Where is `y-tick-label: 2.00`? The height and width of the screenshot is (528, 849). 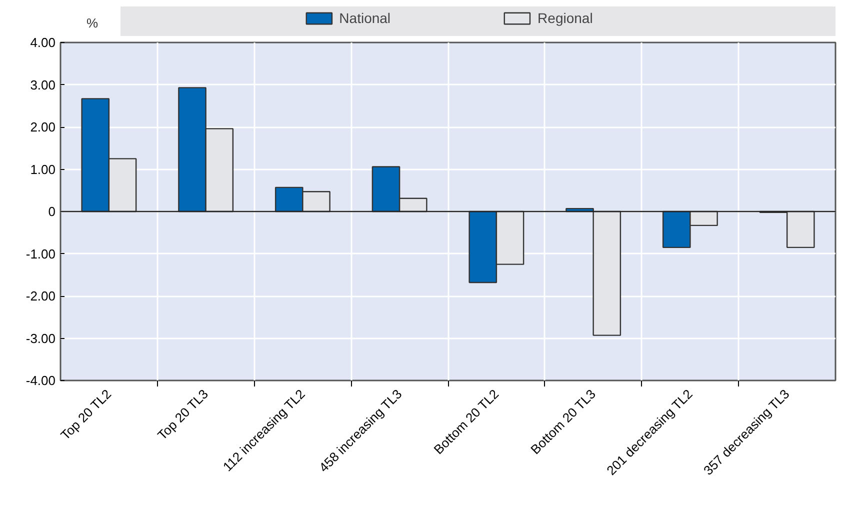 y-tick-label: 2.00 is located at coordinates (43, 127).